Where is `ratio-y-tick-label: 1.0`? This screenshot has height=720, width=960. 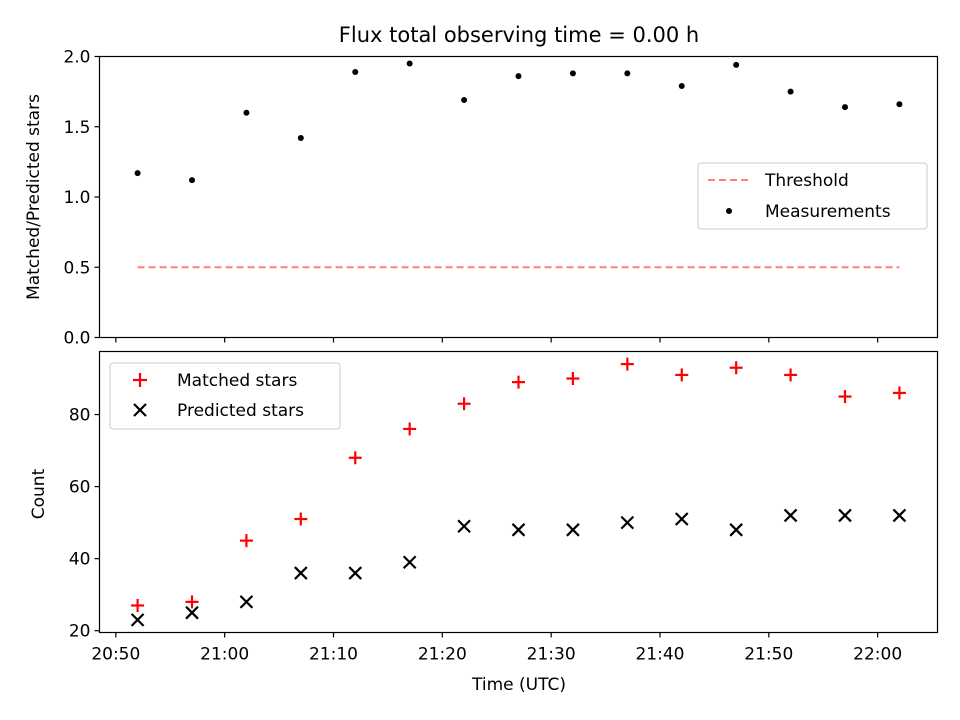 ratio-y-tick-label: 1.0 is located at coordinates (76, 198).